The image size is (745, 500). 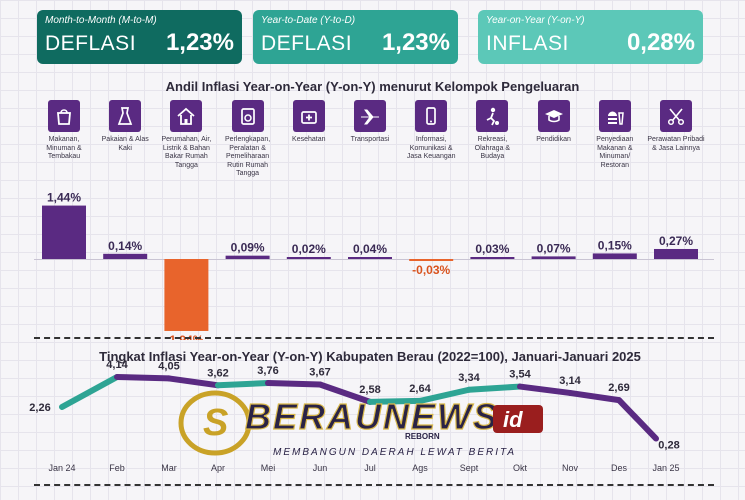 I want to click on category-7: Informasi, Komunikasi & Jasa Keuangan, so click(x=431, y=131).